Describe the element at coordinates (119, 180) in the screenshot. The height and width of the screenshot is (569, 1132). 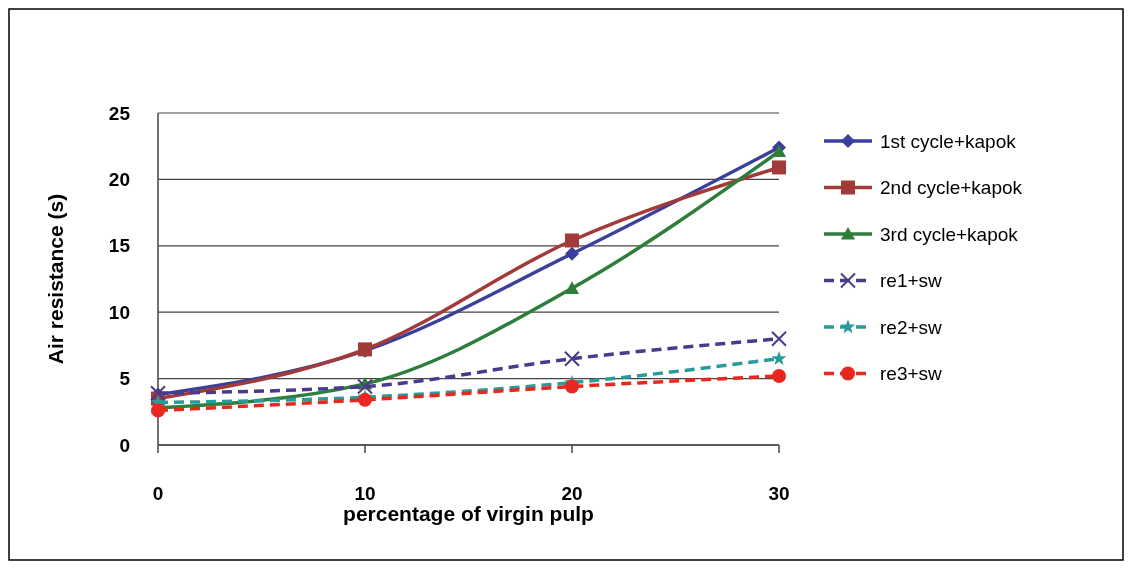
I see `y-tick-label: 20` at that location.